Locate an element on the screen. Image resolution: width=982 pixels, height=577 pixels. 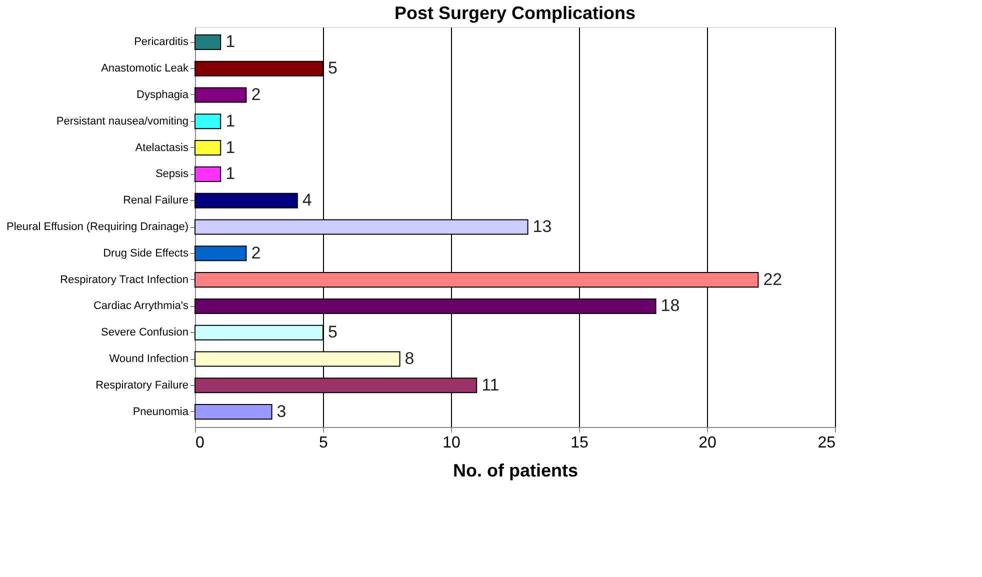
y-tick-label: Renal Failure is located at coordinates (155, 200).